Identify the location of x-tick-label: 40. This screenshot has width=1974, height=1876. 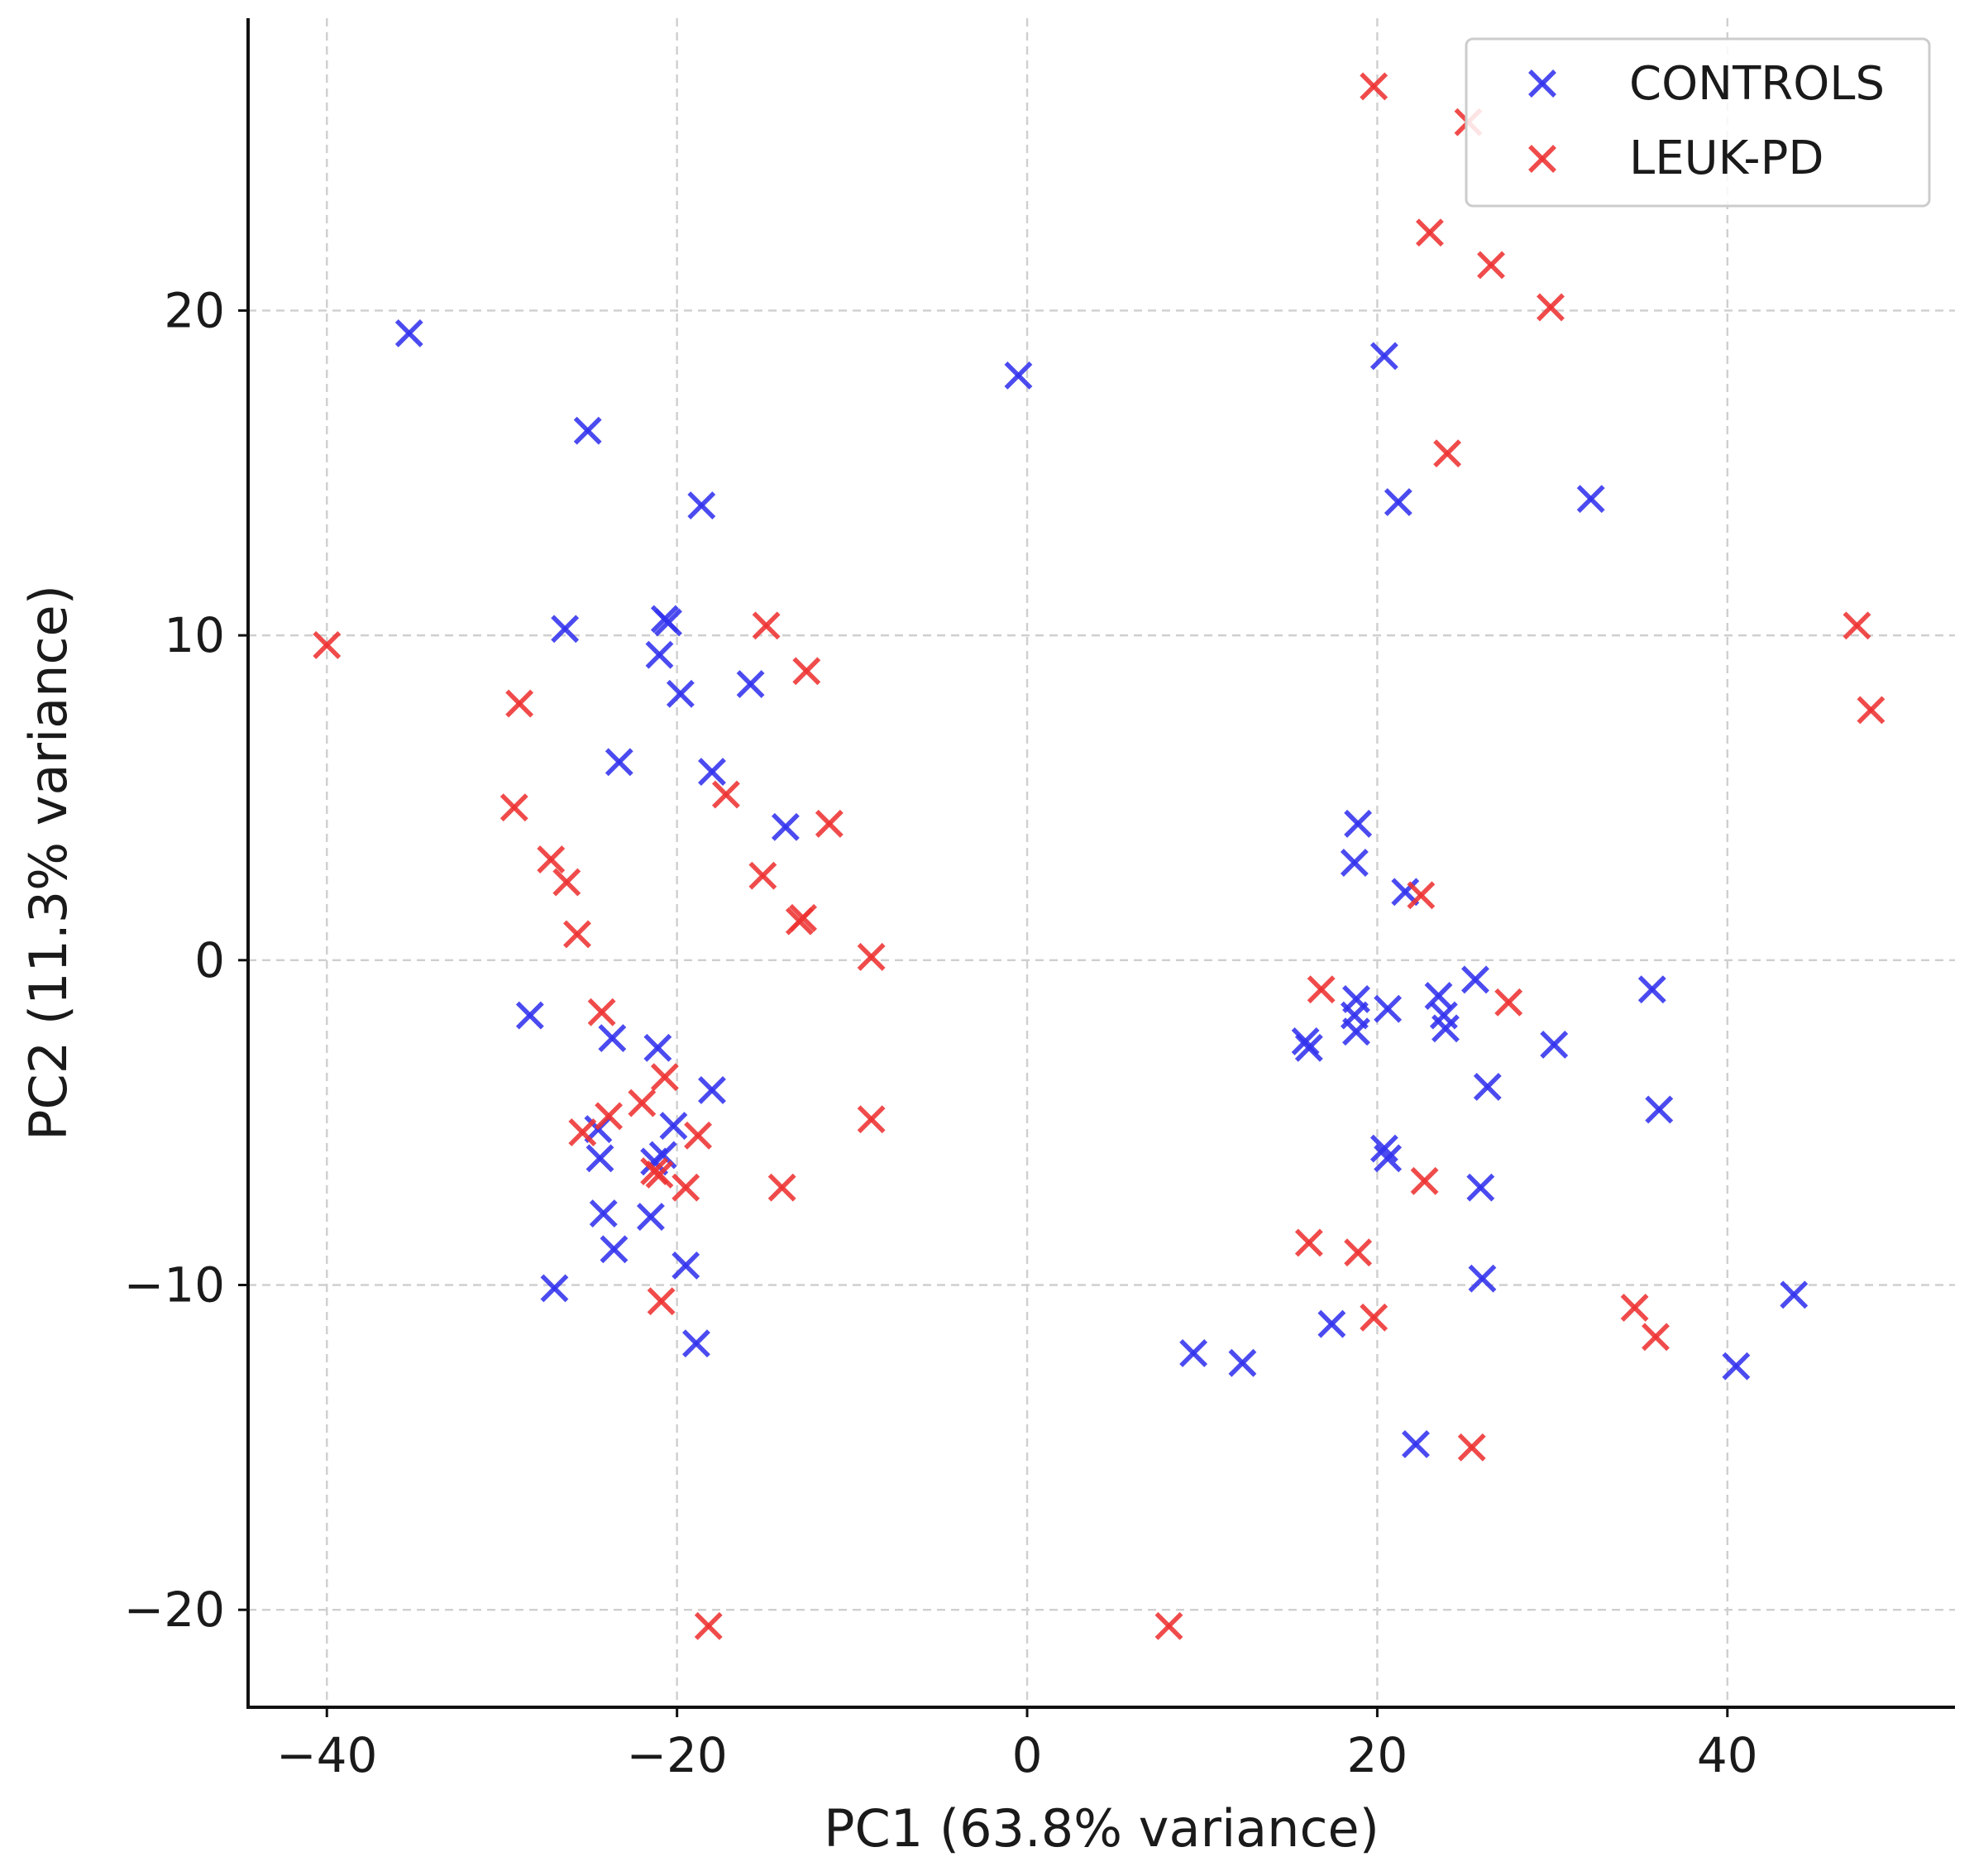
(1727, 1755).